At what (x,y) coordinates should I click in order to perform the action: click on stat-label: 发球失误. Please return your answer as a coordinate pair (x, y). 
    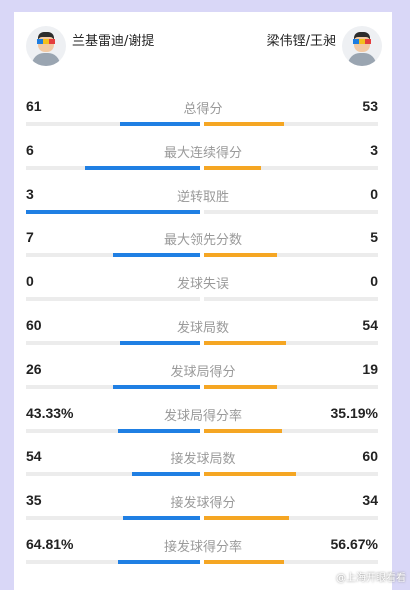
    Looking at the image, I should click on (202, 285).